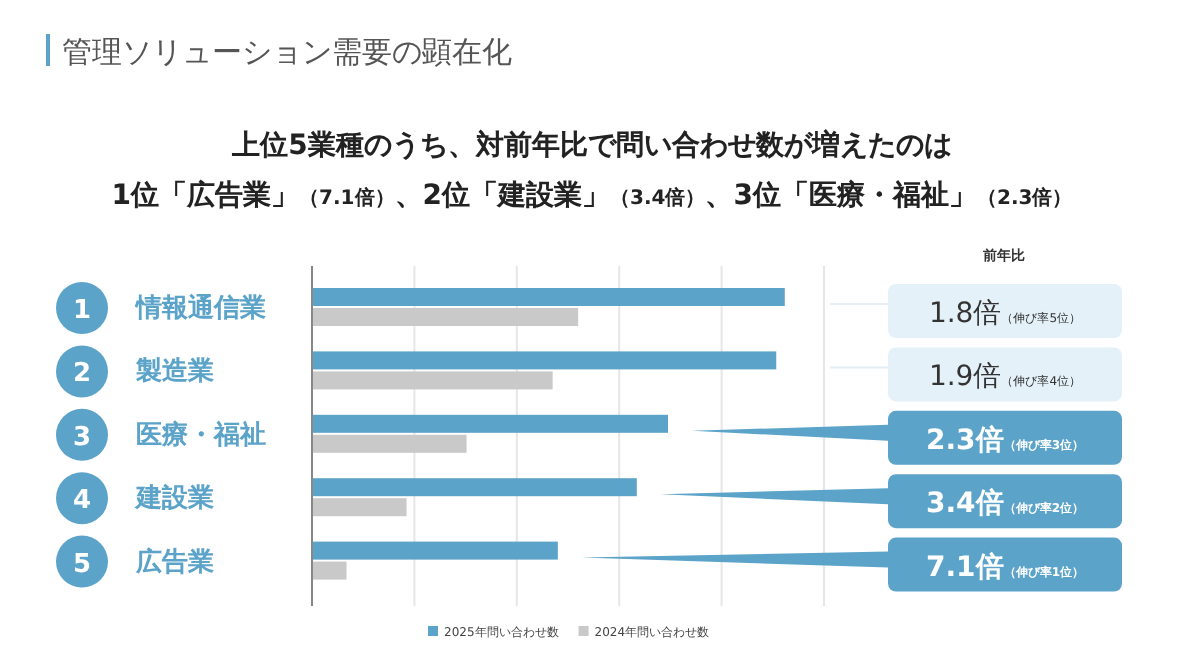  What do you see at coordinates (287, 52) in the screenshot?
I see `chart-title: 管理ソリューション需要の顕在化` at bounding box center [287, 52].